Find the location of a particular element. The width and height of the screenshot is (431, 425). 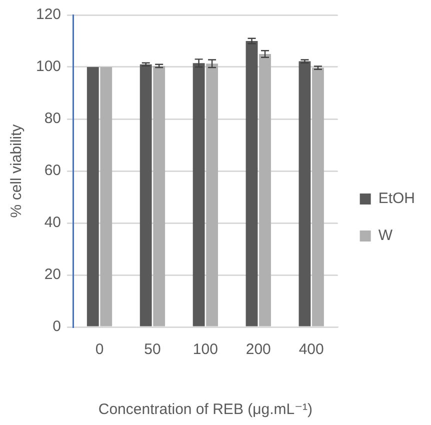

y-tick-label: 60 is located at coordinates (53, 171).